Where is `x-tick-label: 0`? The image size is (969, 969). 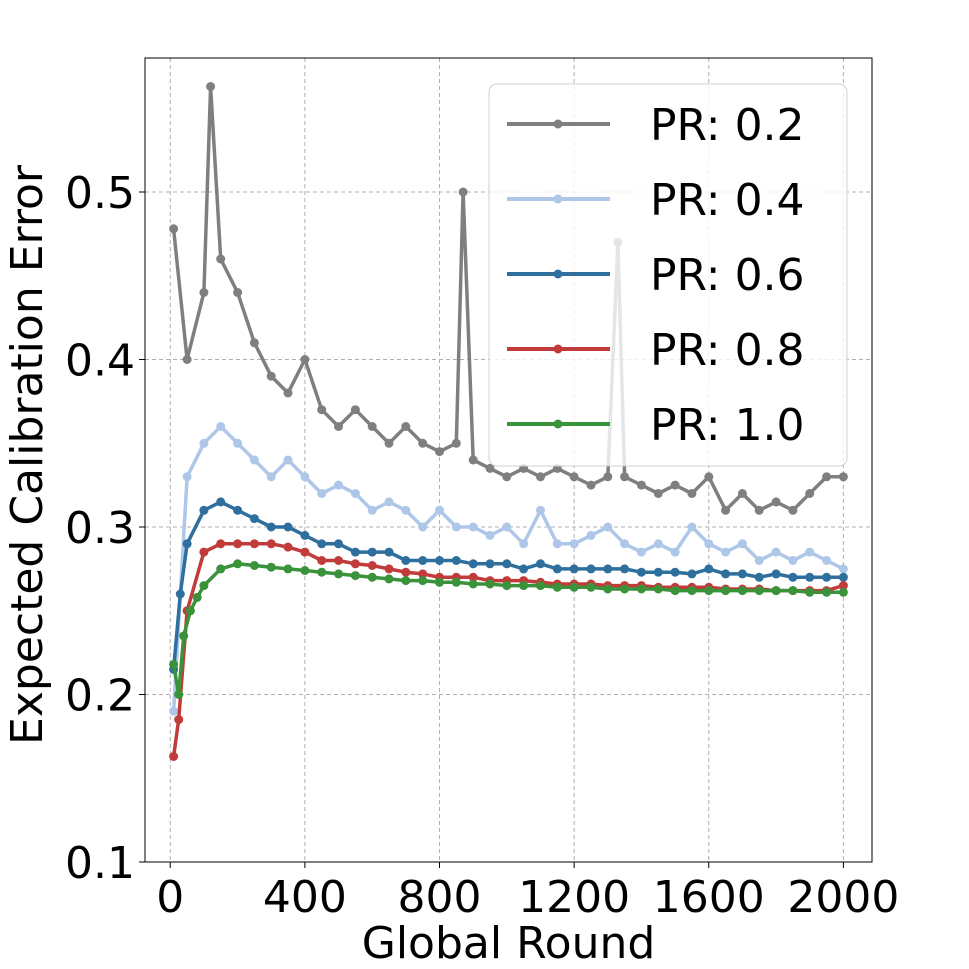 x-tick-label: 0 is located at coordinates (170, 897).